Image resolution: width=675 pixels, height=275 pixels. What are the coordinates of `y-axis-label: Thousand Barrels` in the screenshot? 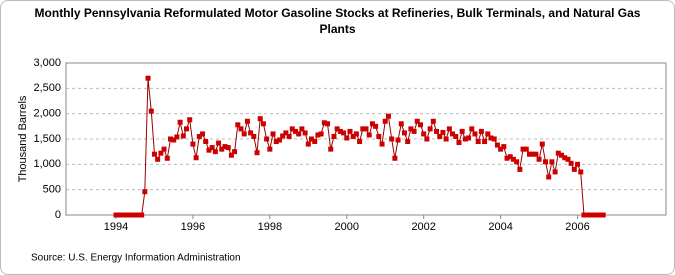 It's located at (23, 138).